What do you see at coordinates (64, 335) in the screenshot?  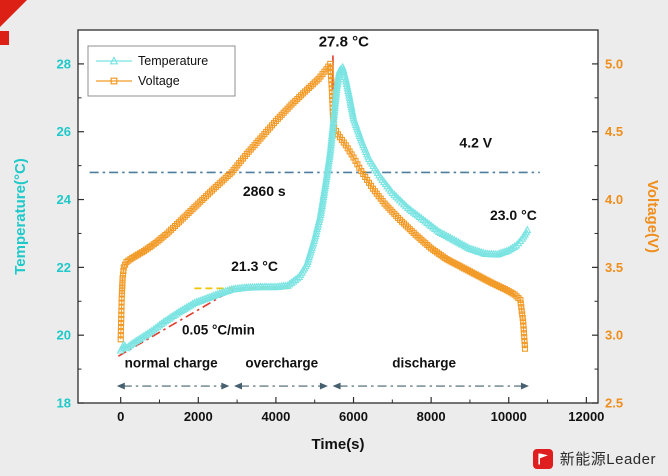 I see `left-tick-label: 20` at bounding box center [64, 335].